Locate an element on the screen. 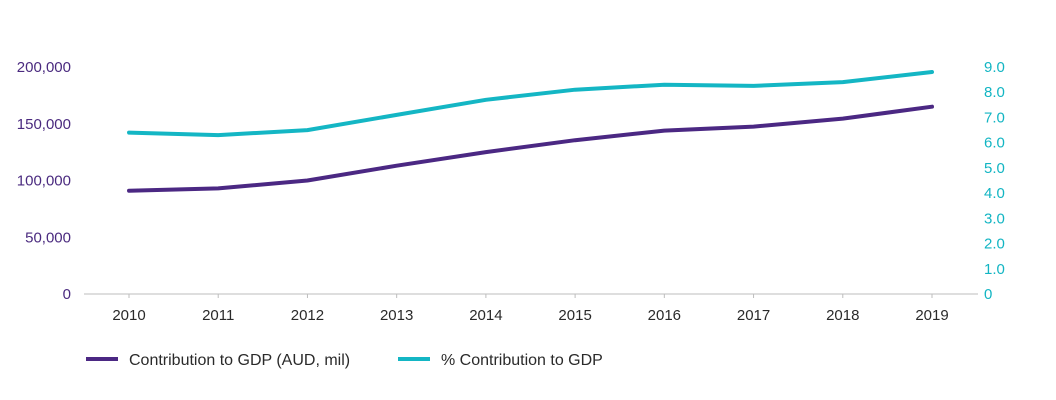 The height and width of the screenshot is (400, 1056). right-tick-label: 4.0 is located at coordinates (994, 193).